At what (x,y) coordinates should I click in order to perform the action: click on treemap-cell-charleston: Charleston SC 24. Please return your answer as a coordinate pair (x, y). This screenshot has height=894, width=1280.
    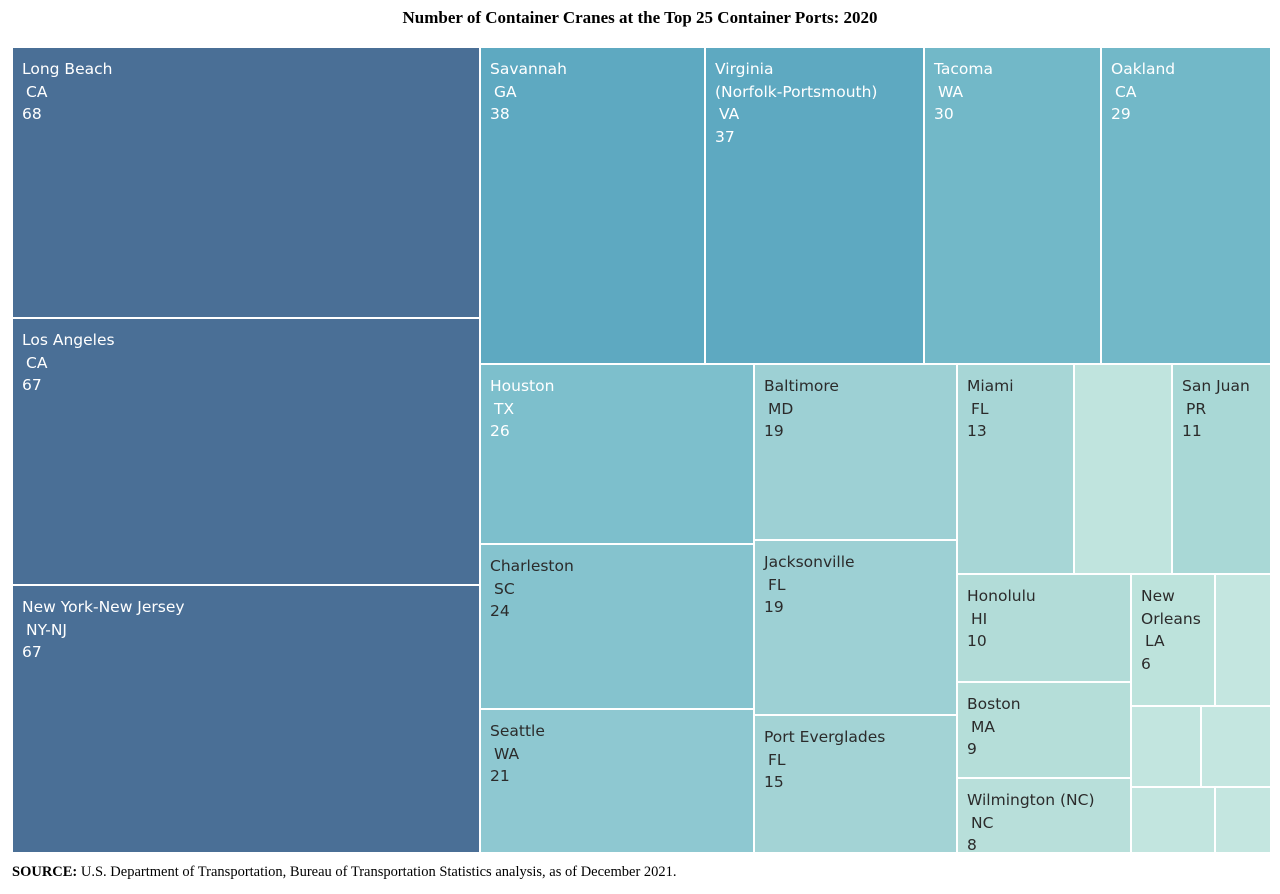
    Looking at the image, I should click on (617, 626).